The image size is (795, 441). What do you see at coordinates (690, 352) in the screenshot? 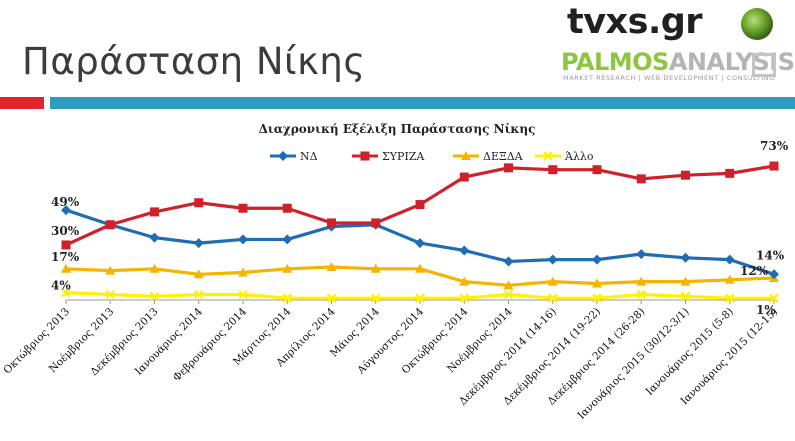
I see `x-tick-label: Ιανουάριος 2015 (5-8)` at bounding box center [690, 352].